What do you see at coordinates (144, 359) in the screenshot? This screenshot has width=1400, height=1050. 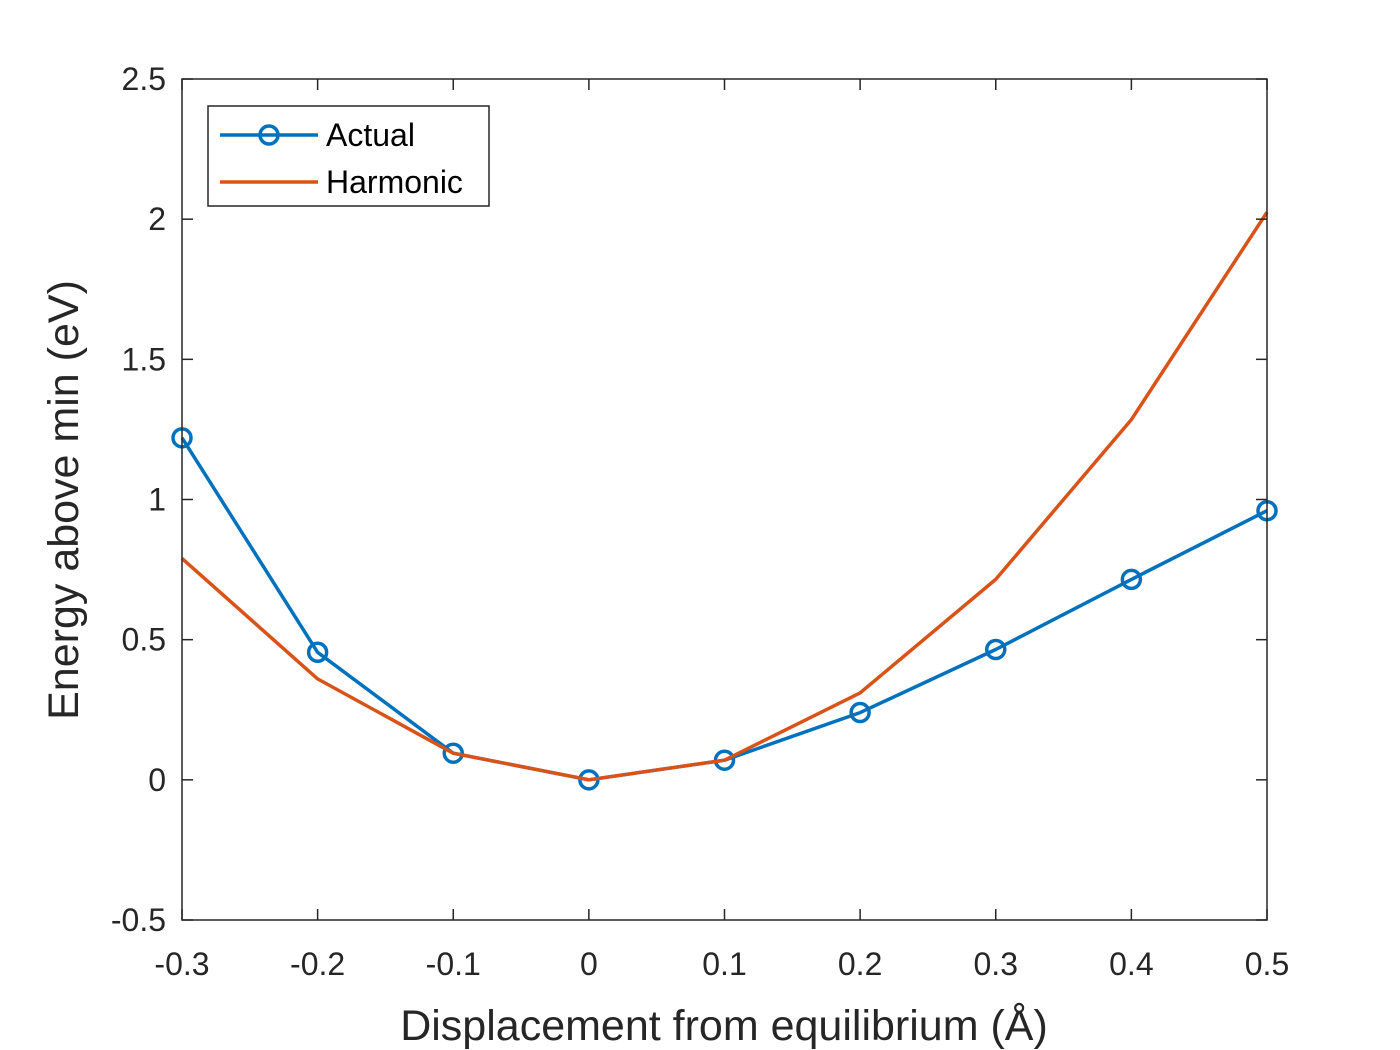 I see `y-tick-label: 1.5` at bounding box center [144, 359].